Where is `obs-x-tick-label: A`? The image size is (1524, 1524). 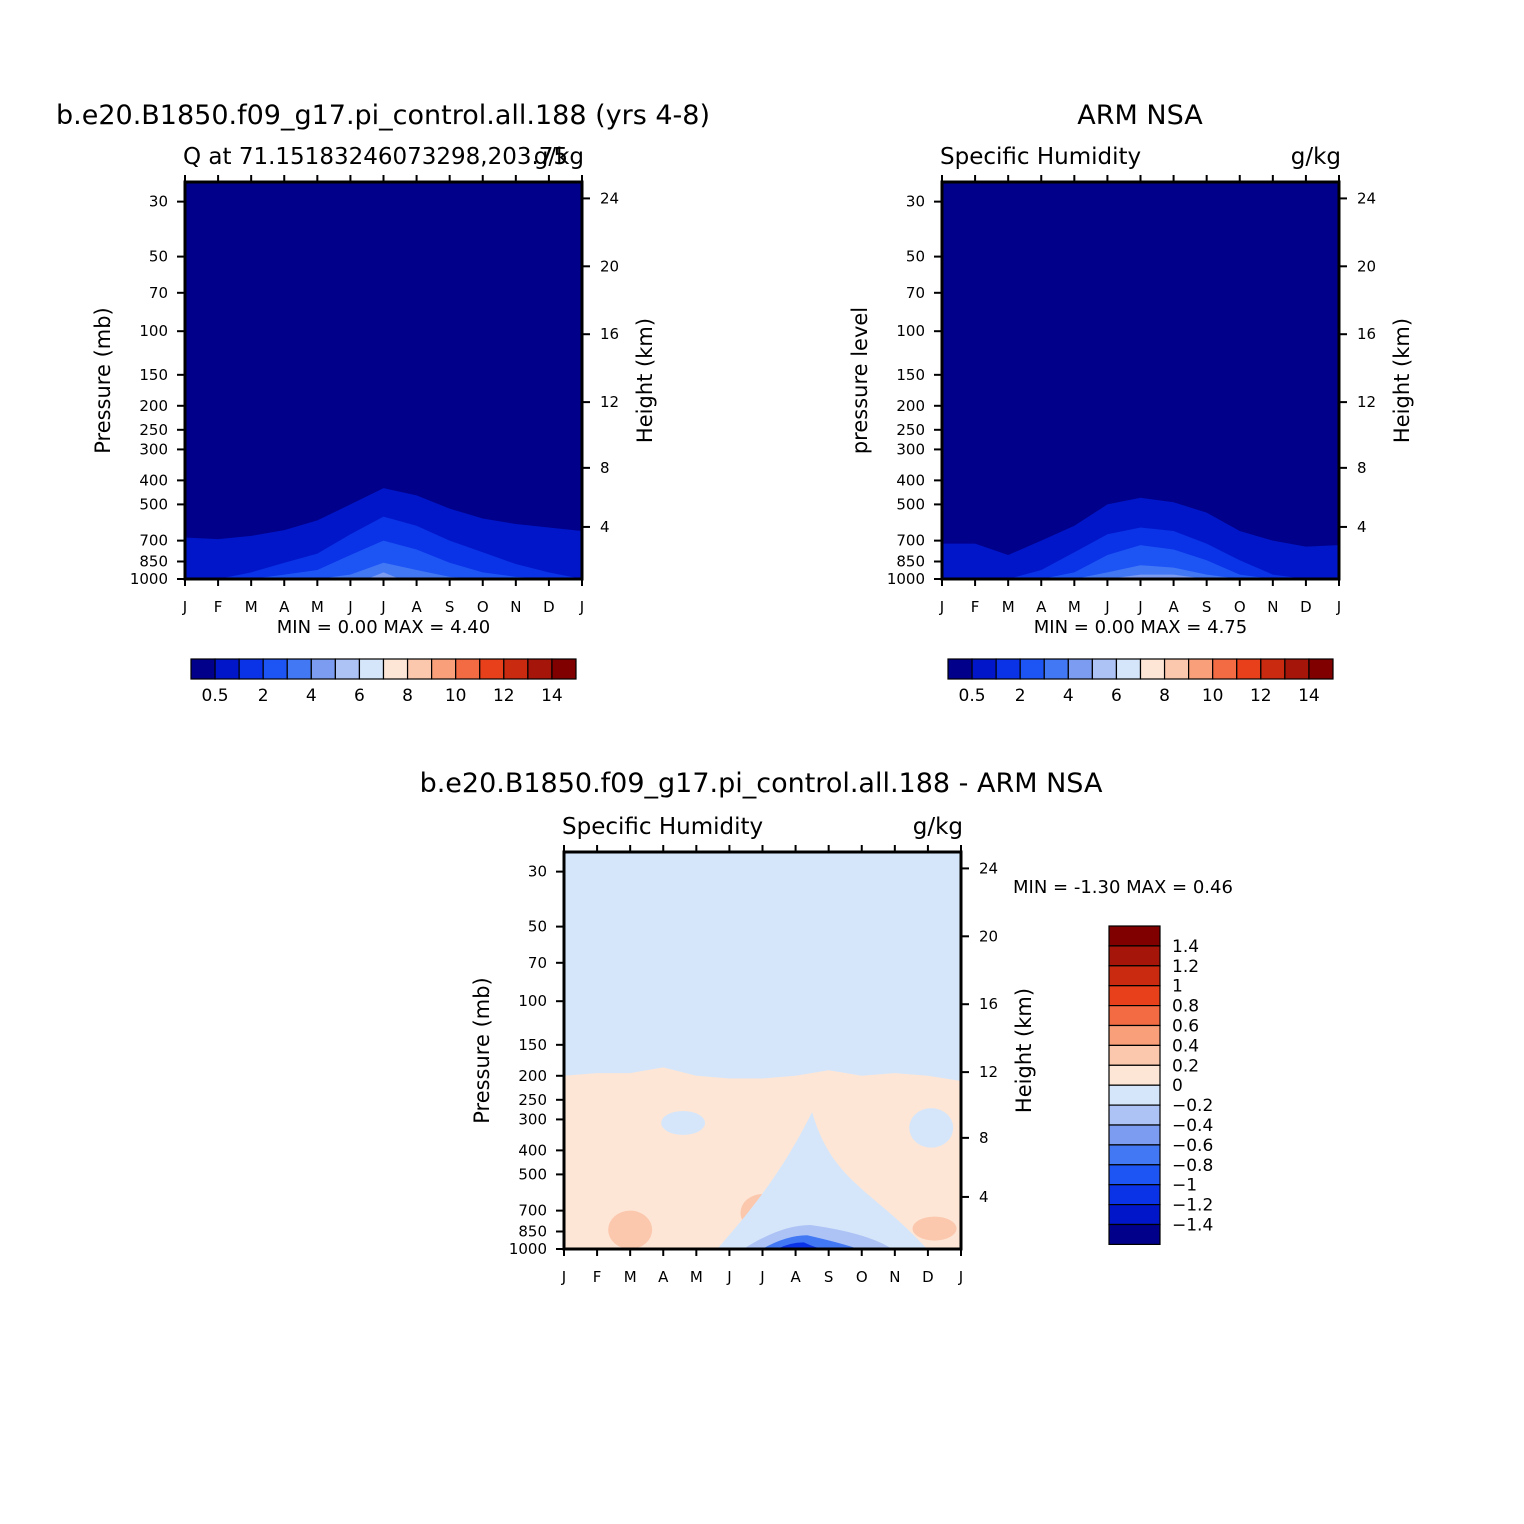 obs-x-tick-label: A is located at coordinates (1173, 607).